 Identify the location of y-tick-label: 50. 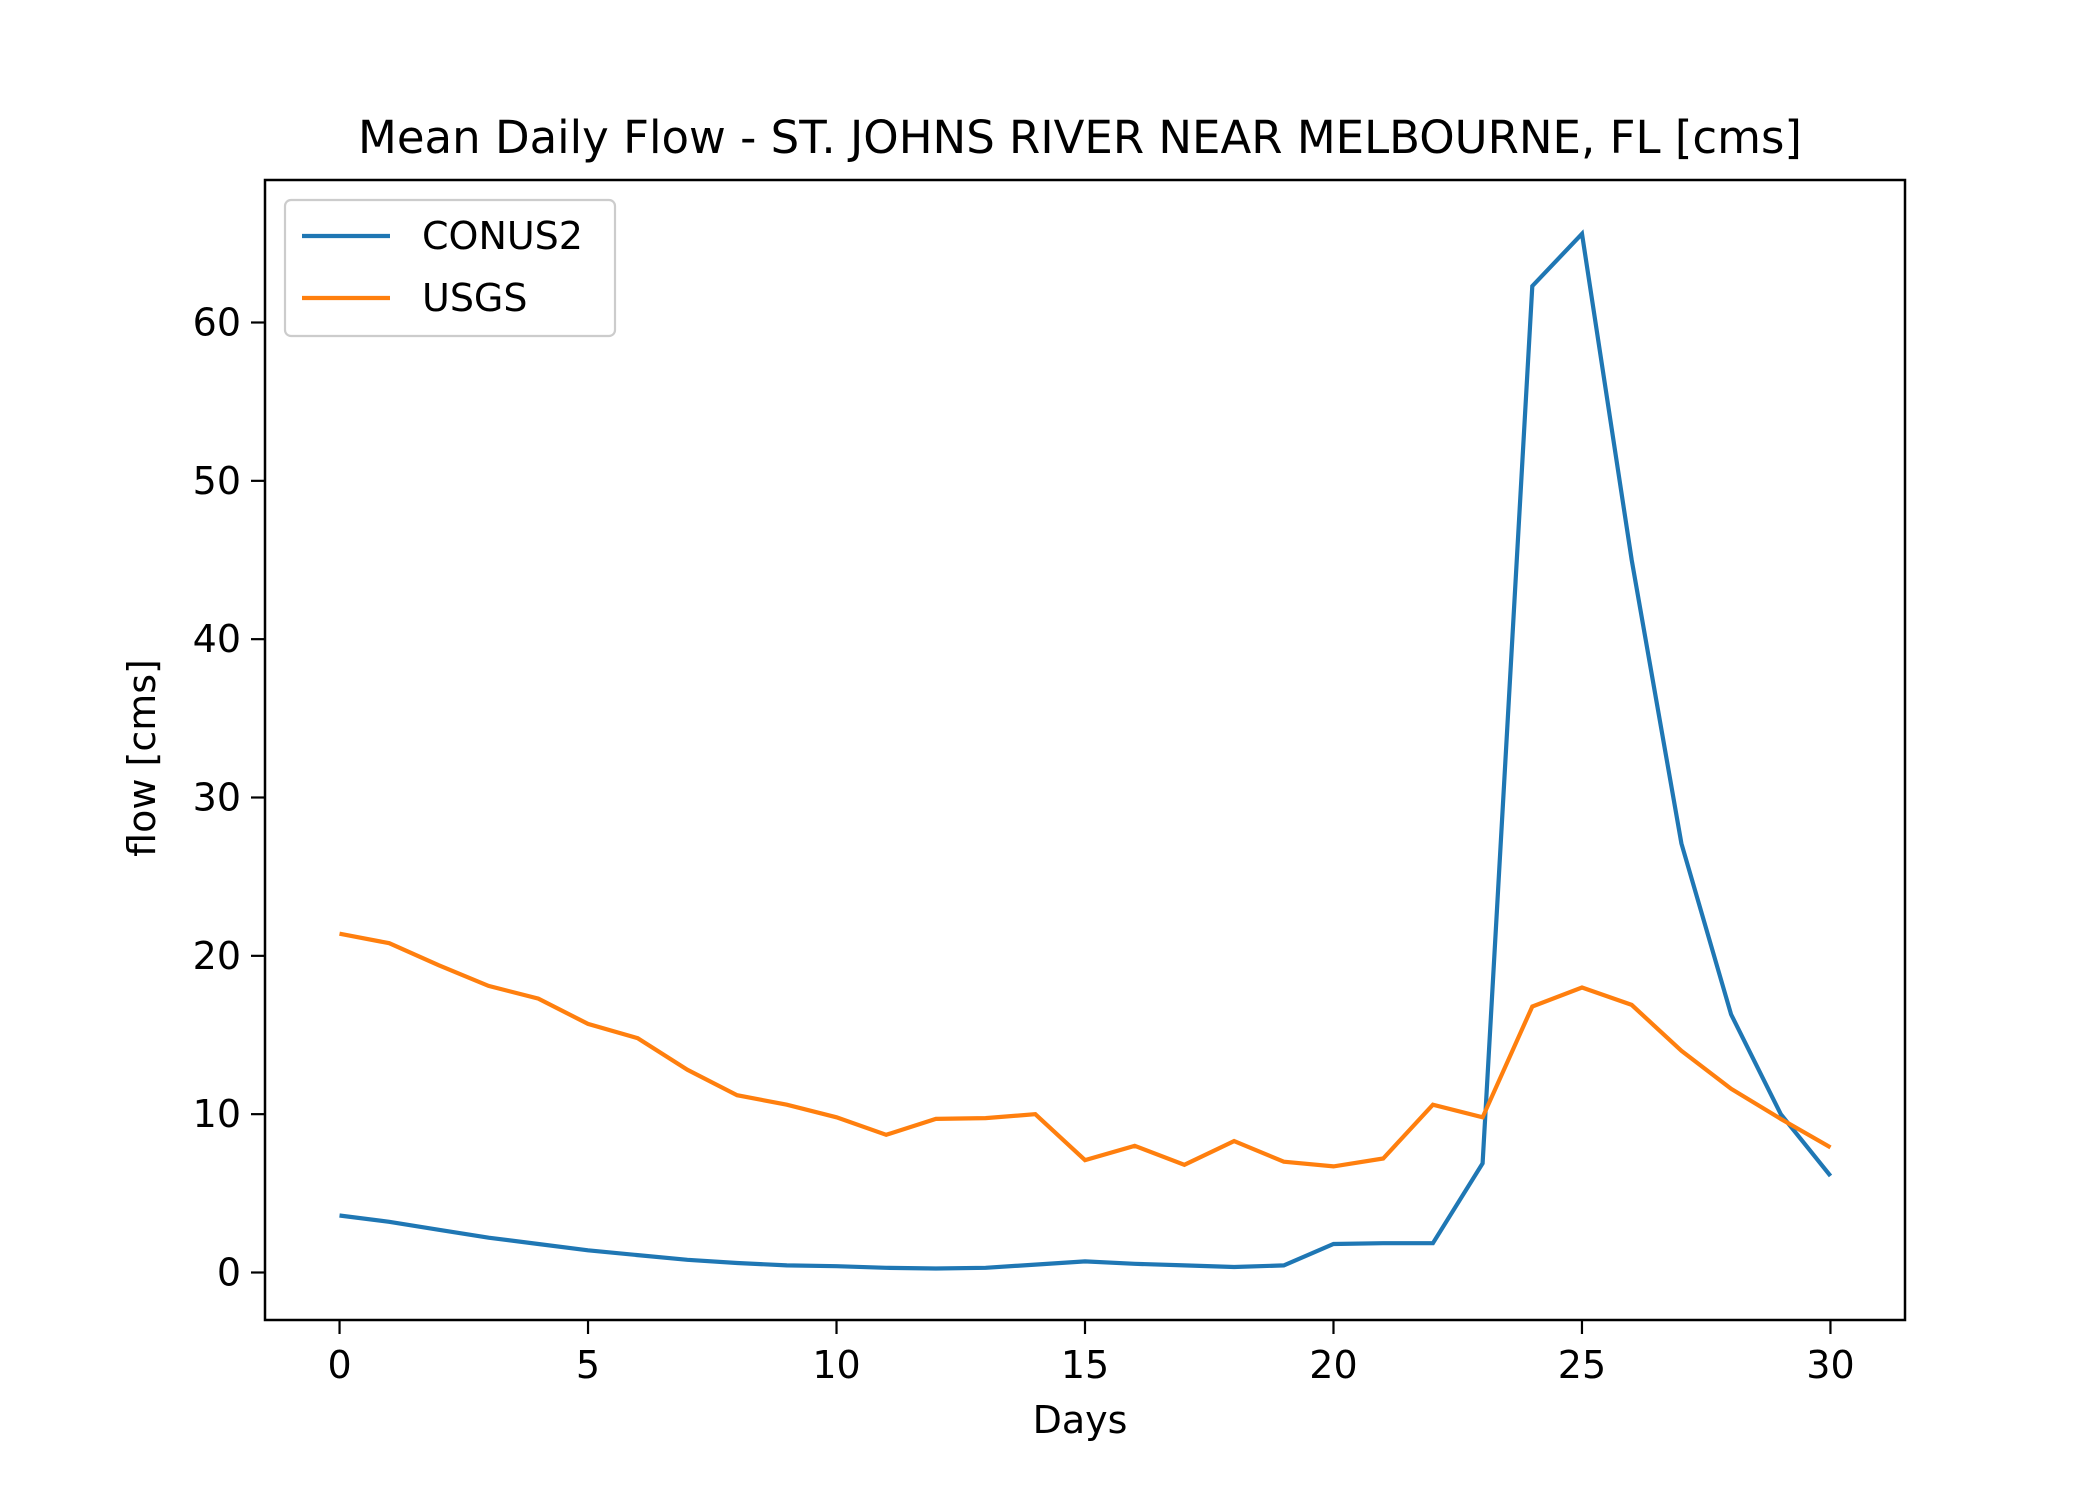
(217, 481).